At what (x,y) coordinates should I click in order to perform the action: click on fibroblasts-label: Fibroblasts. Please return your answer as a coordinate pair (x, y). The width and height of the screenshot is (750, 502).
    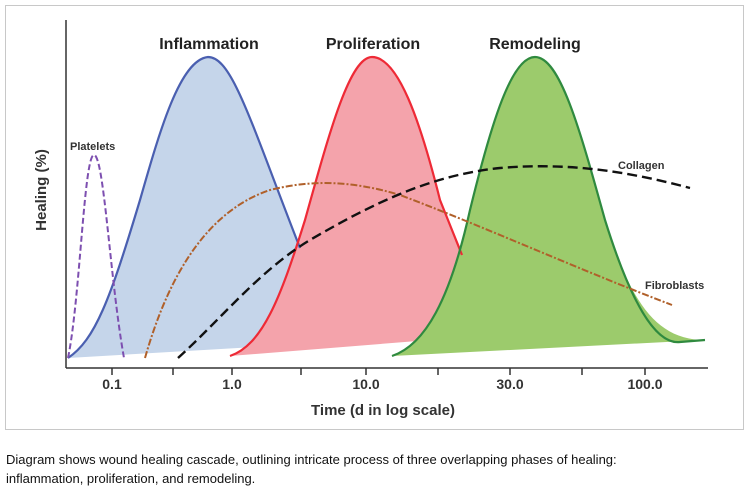
    Looking at the image, I should click on (674, 286).